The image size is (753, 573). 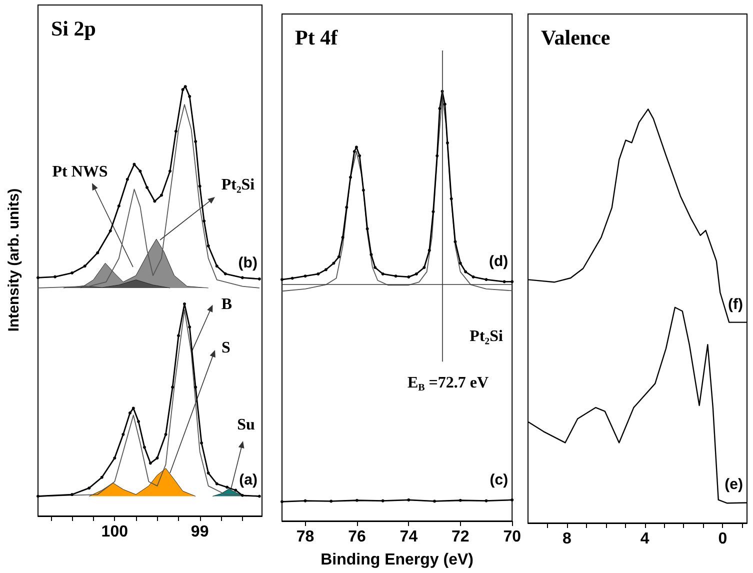 I want to click on series-label: (e), so click(x=733, y=485).